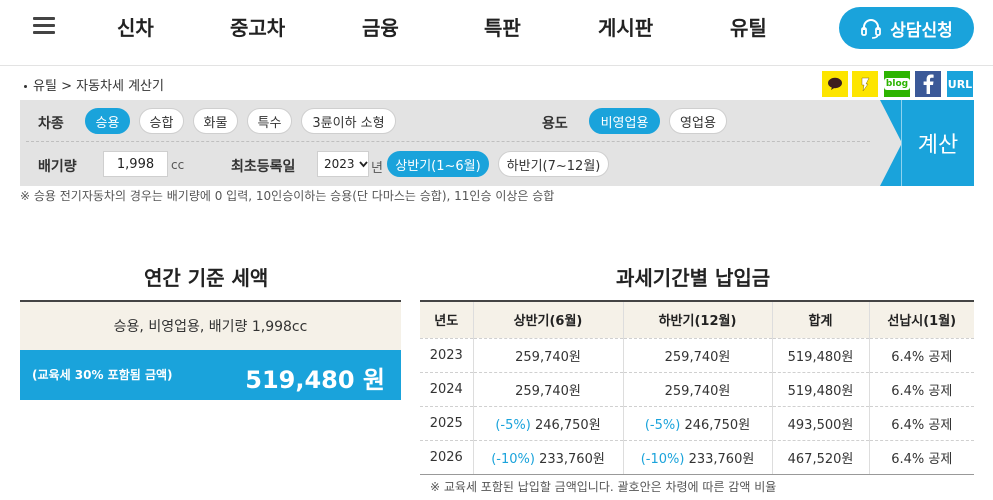  Describe the element at coordinates (161, 121) in the screenshot. I see `car-type-van: 승합` at that location.